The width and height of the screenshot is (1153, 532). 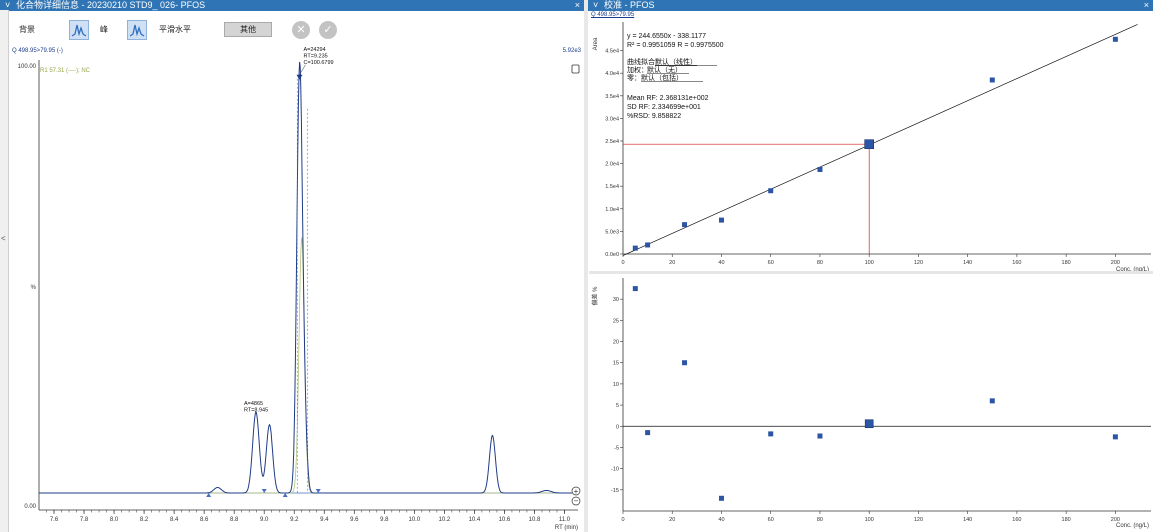 I want to click on y-tick-label: 2.0e4, so click(x=612, y=165).